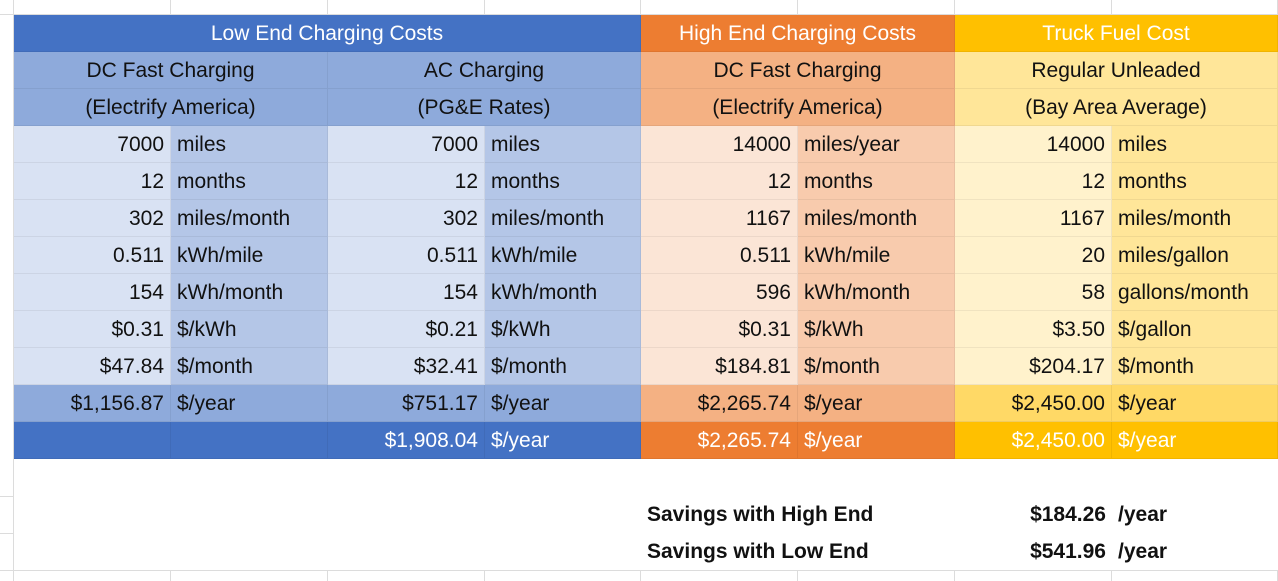 The width and height of the screenshot is (1278, 581). What do you see at coordinates (719, 440) in the screenshot?
I see `total-high-value: $2,265.74` at bounding box center [719, 440].